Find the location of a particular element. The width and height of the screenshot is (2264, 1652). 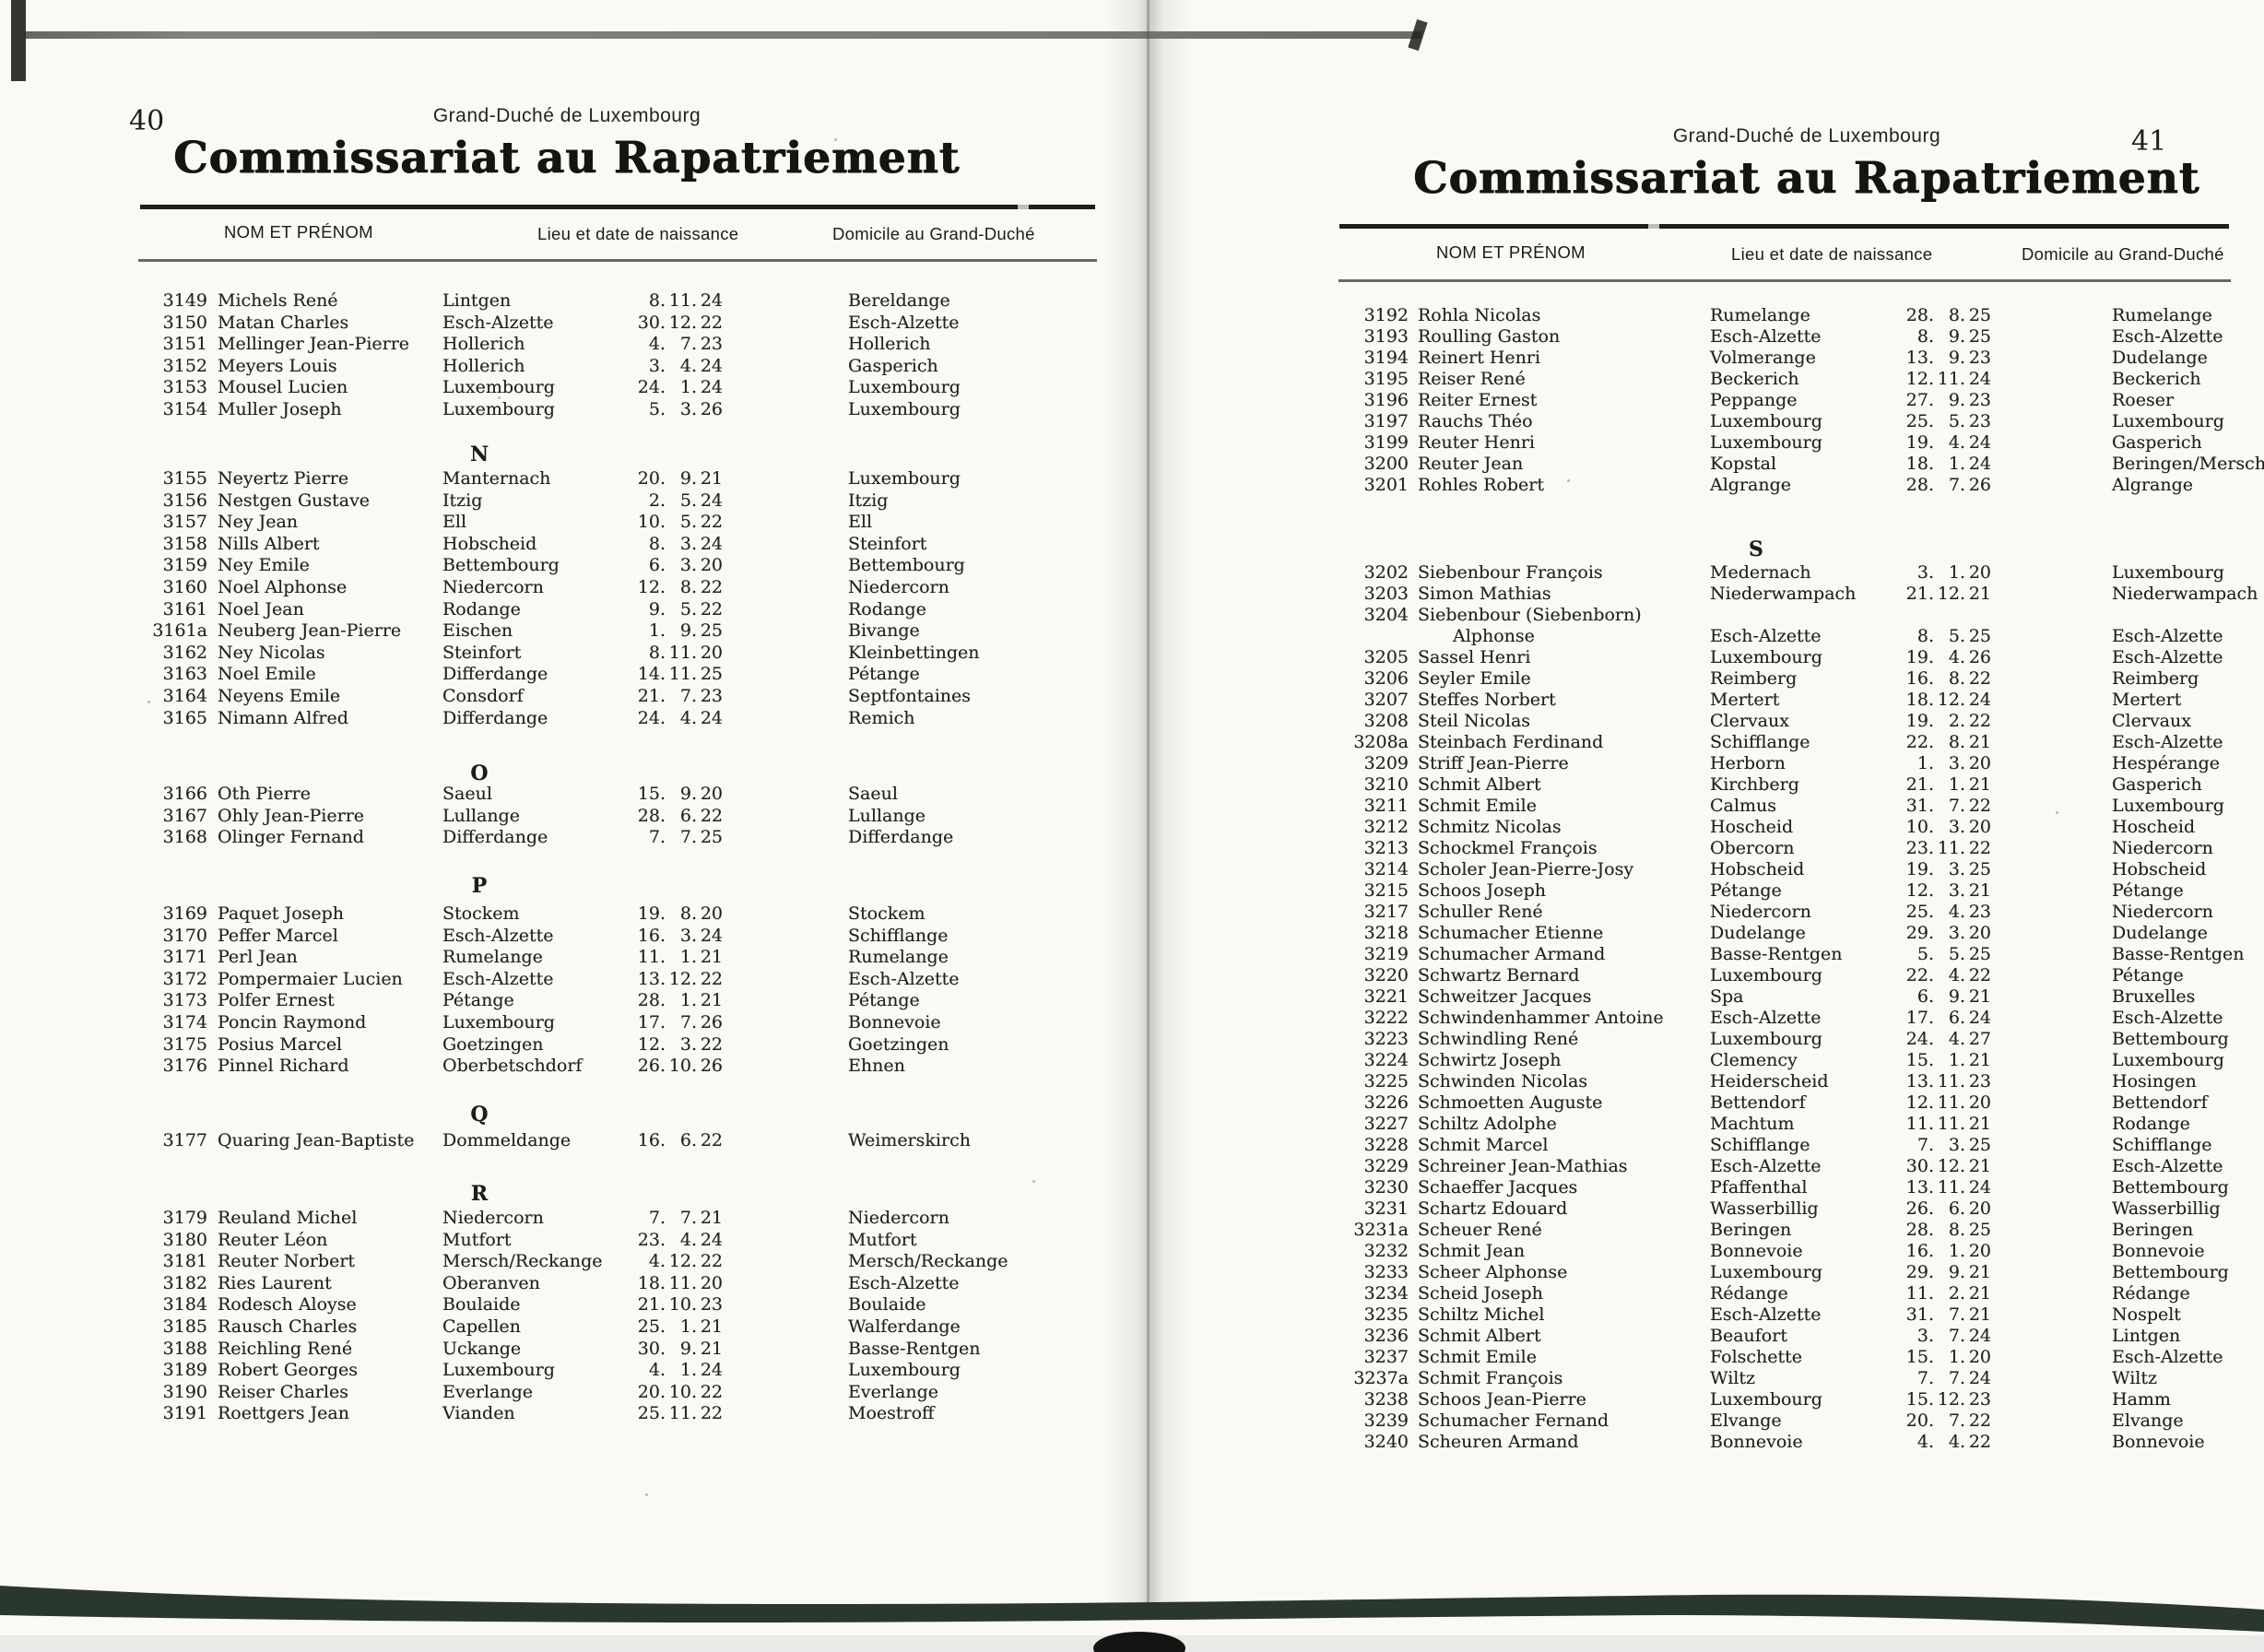

row-birthdate: 13. 9. 23 is located at coordinates (1948, 358).